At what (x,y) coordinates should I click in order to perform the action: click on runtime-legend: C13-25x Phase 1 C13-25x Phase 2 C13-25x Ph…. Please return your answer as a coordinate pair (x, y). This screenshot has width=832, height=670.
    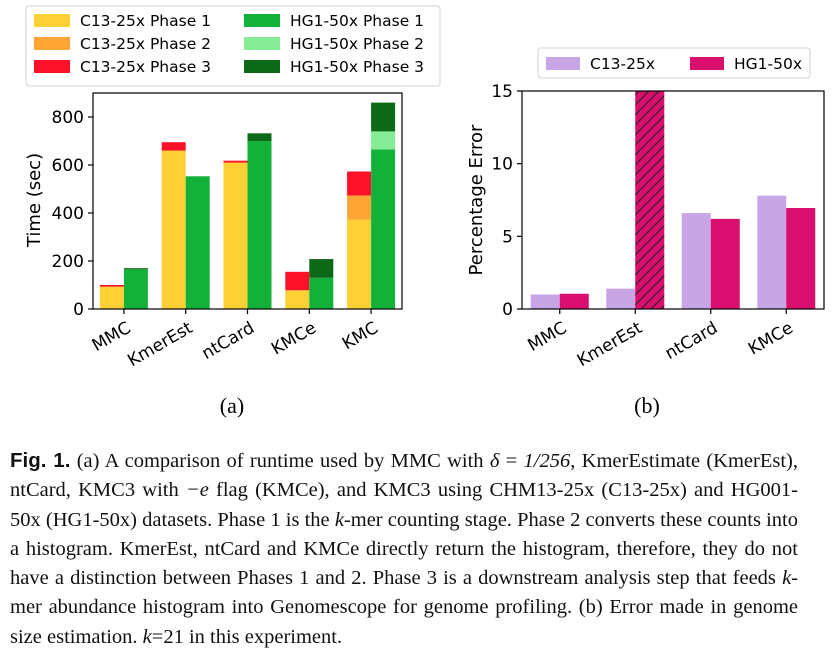
    Looking at the image, I should click on (233, 46).